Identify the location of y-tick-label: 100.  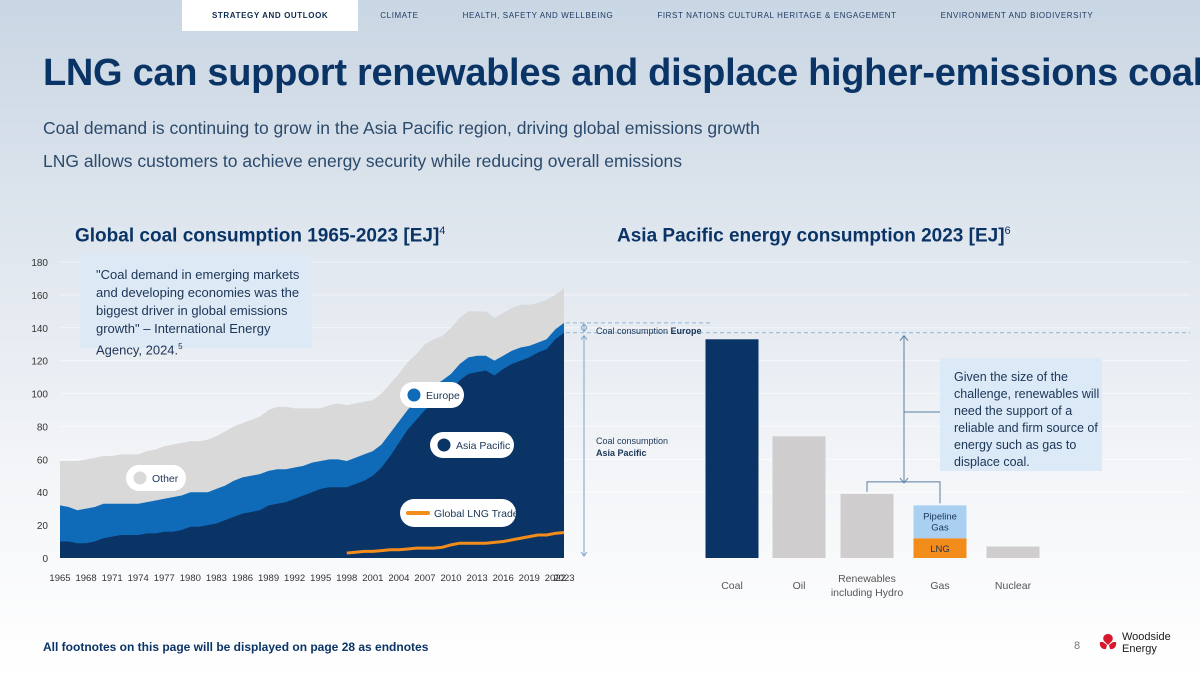
(39, 395).